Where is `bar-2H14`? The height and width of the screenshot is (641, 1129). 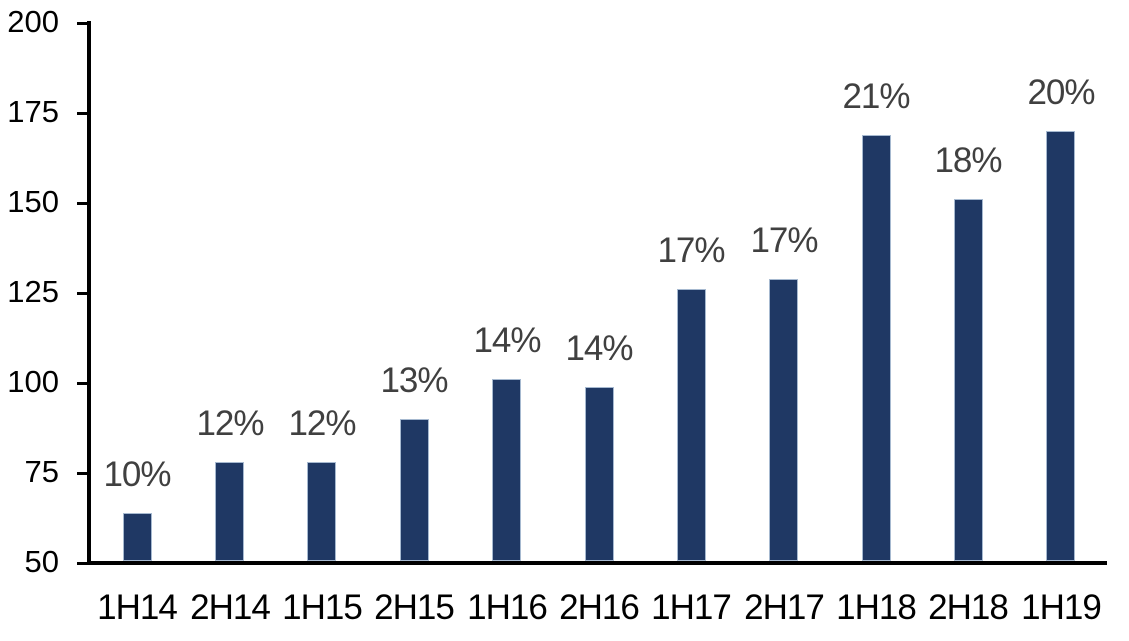
bar-2H14 is located at coordinates (229, 511).